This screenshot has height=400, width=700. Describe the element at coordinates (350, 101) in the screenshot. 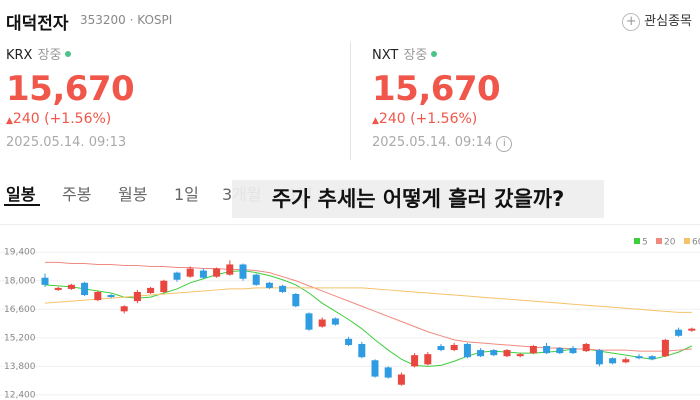

I see `divider` at that location.